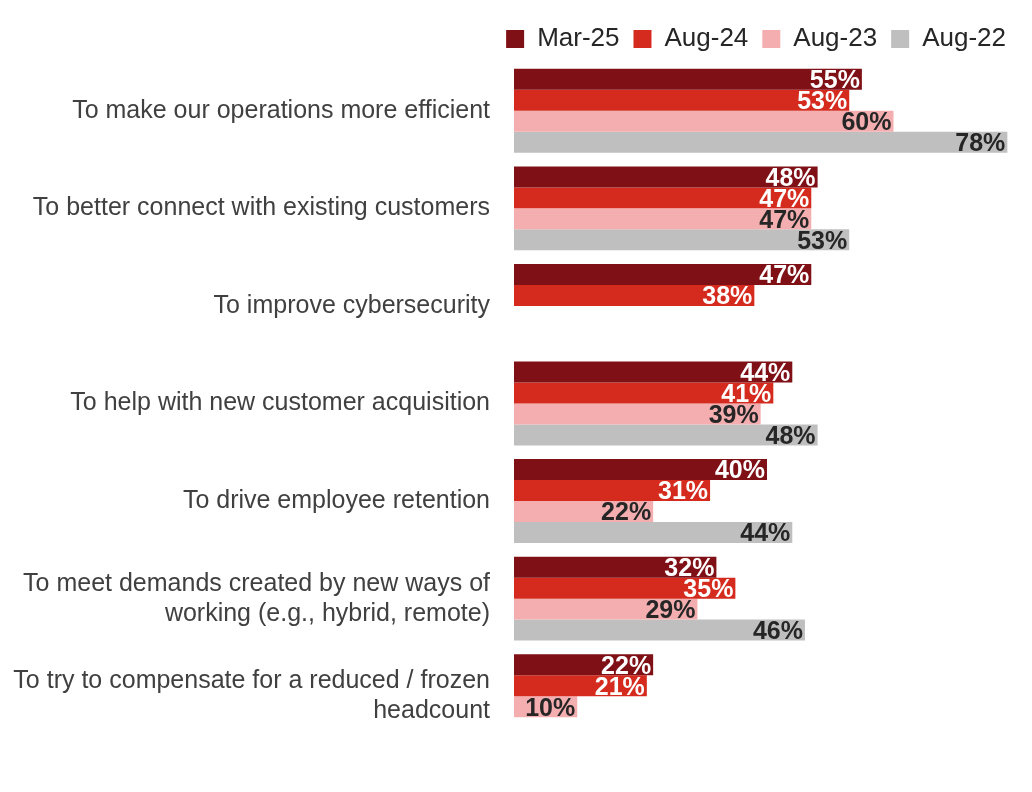  What do you see at coordinates (784, 274) in the screenshot?
I see `data-label: 47%` at bounding box center [784, 274].